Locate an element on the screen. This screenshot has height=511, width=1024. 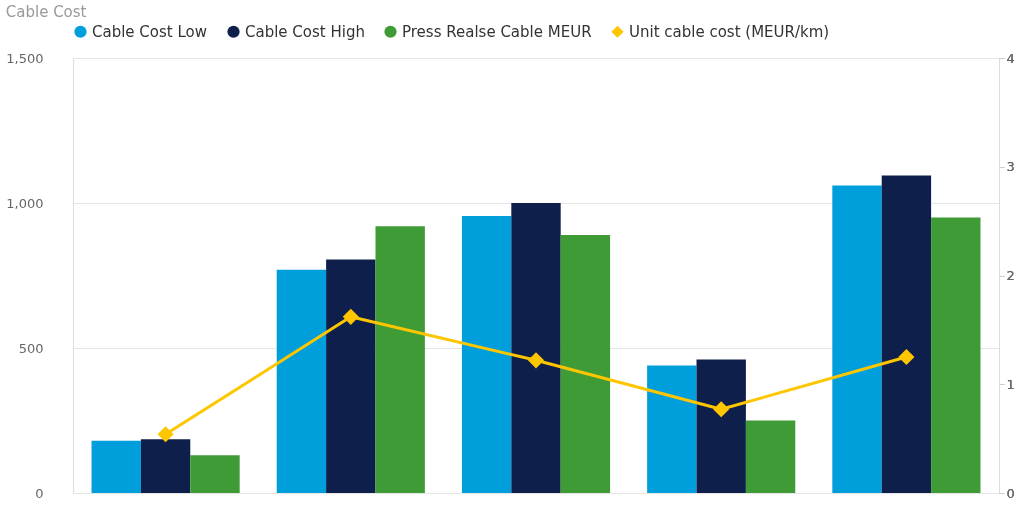
y-tick-label: 1,000 is located at coordinates (25, 203).